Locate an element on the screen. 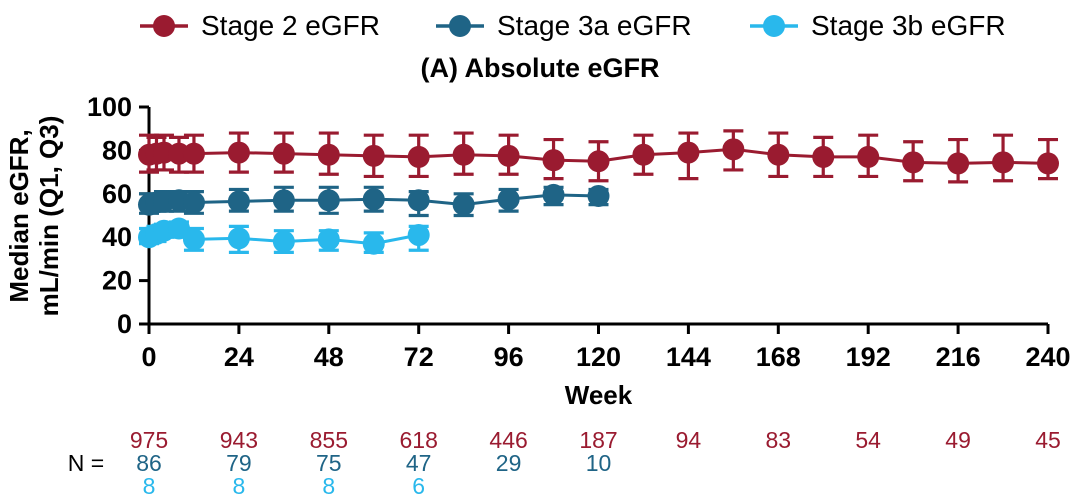 The height and width of the screenshot is (503, 1080). legend-item-stage-2: Stage 2 eGFR is located at coordinates (260, 26).